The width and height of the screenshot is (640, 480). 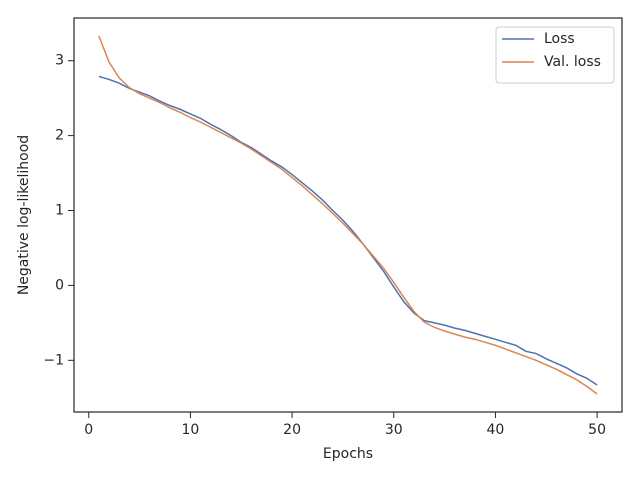 What do you see at coordinates (59, 61) in the screenshot?
I see `y-tick-label: 3` at bounding box center [59, 61].